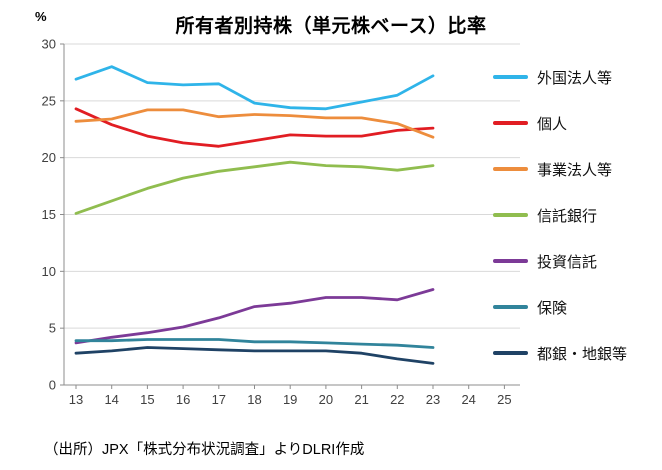 This screenshot has height=470, width=662. I want to click on legend-label: 保険, so click(552, 308).